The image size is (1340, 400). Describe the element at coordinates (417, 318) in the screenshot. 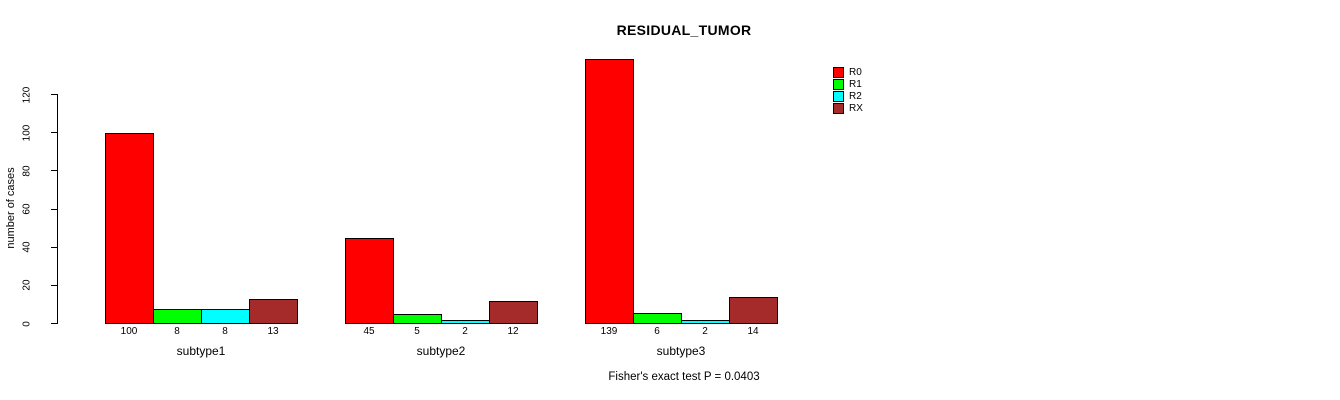

I see `bar-R1-subtype2` at that location.